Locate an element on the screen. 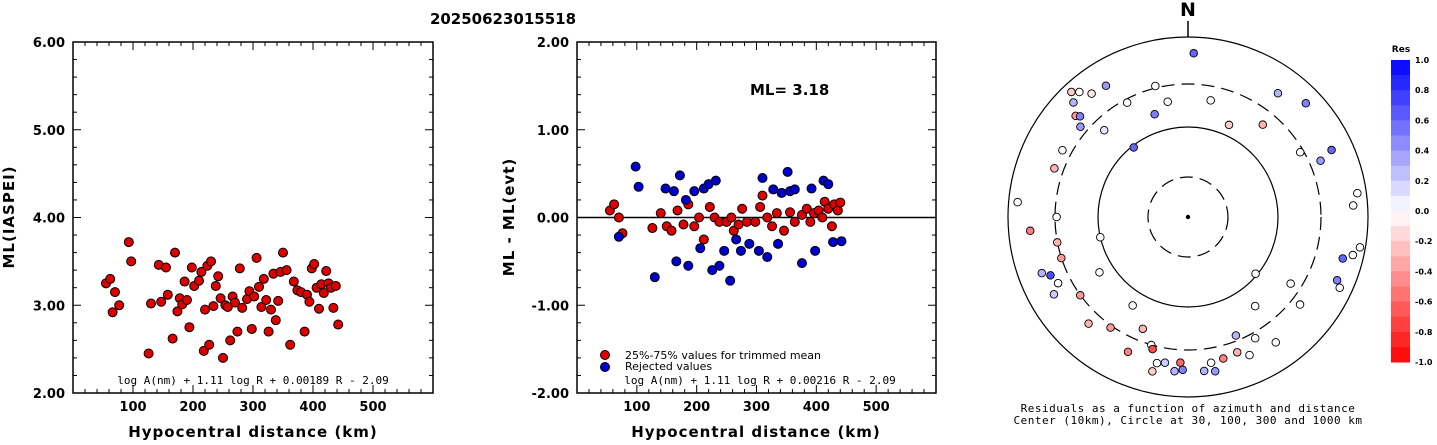 The height and width of the screenshot is (445, 1437). x-axis-label: Hypocentral distance (km) is located at coordinates (756, 432).